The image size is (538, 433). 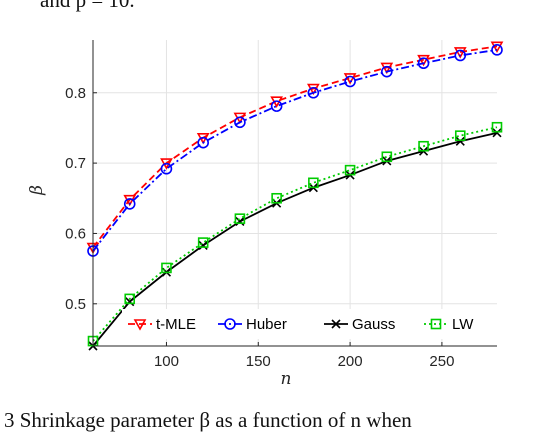 What do you see at coordinates (37, 190) in the screenshot?
I see `y-axis-label: β` at bounding box center [37, 190].